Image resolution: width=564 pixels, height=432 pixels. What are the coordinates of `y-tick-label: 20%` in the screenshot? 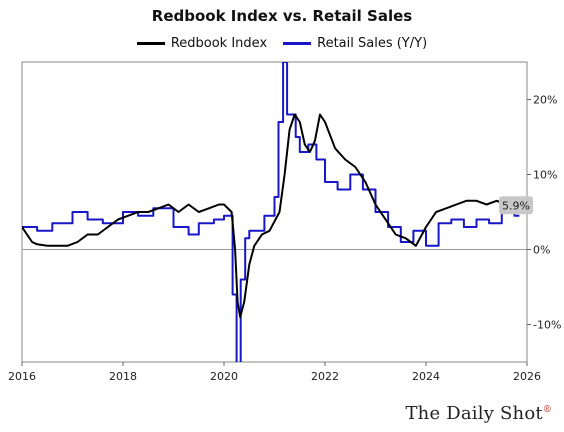 It's located at (545, 100).